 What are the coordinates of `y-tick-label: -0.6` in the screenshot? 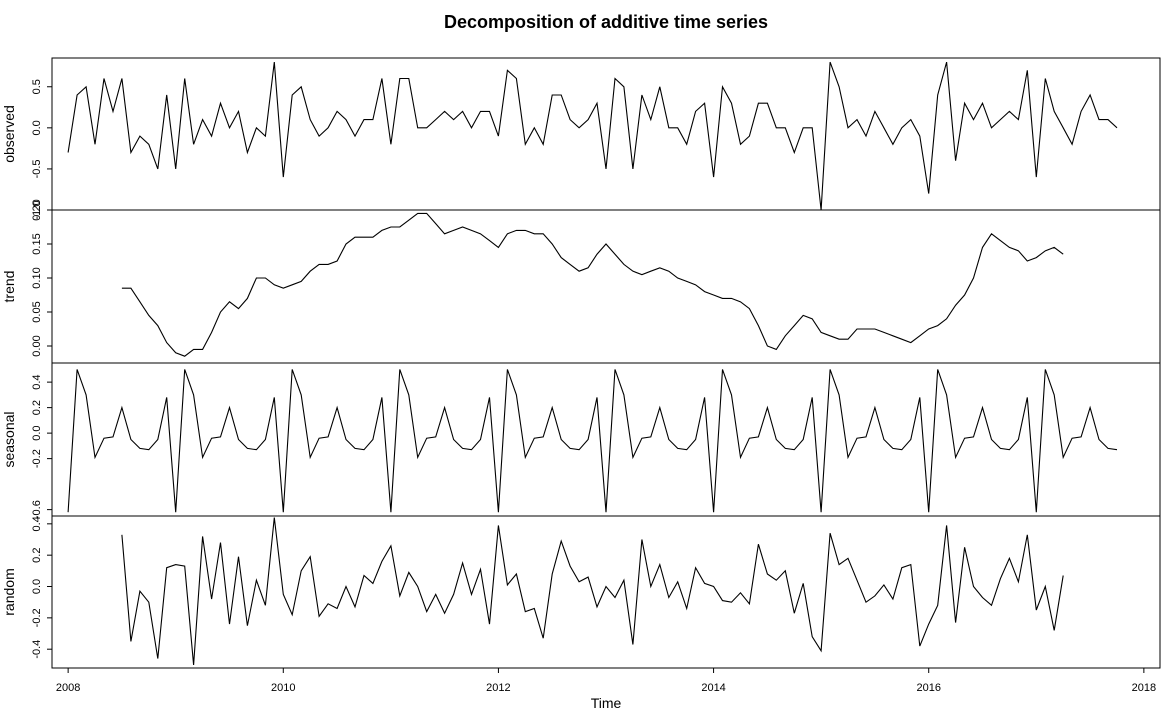 It's located at (37, 509).